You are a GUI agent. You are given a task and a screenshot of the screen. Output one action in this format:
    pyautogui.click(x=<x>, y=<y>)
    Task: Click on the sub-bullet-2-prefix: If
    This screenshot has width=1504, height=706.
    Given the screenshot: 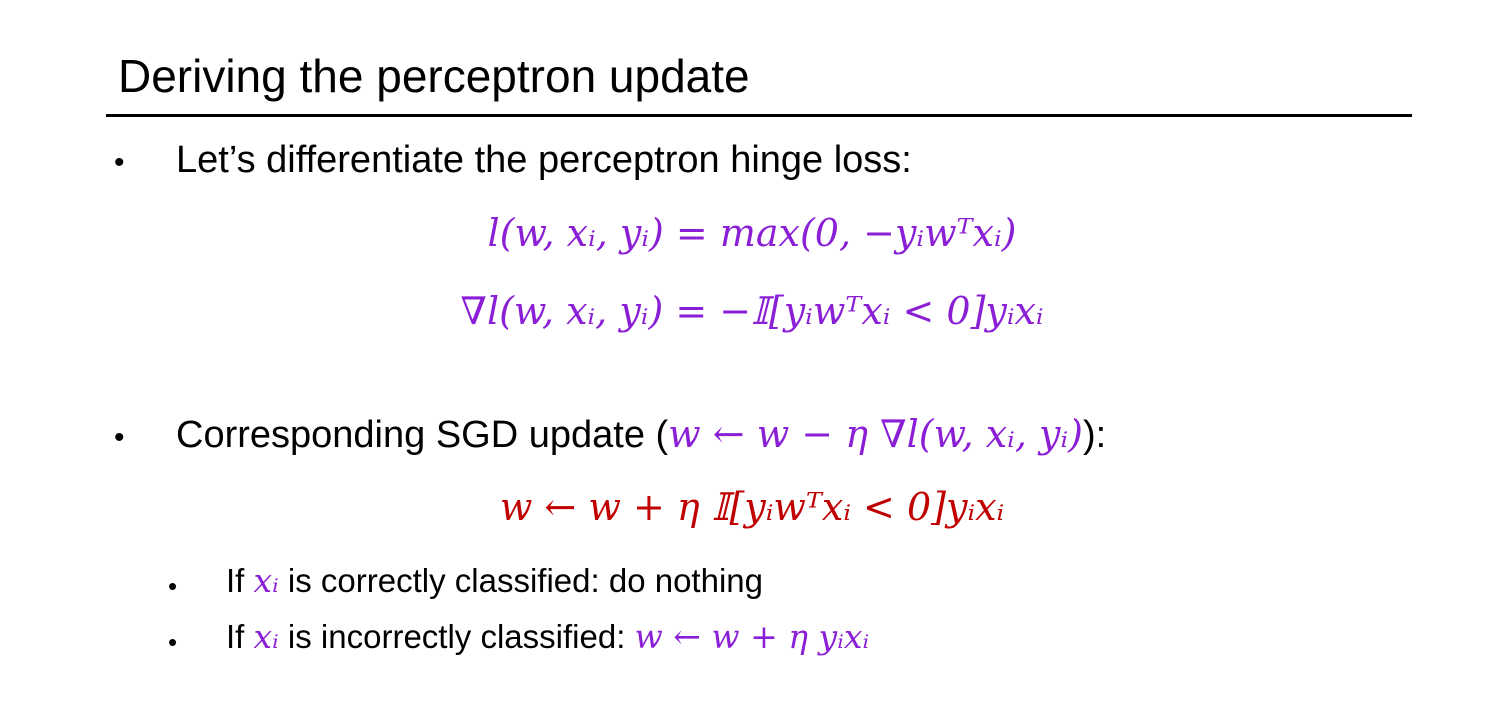 What is the action you would take?
    pyautogui.click(x=240, y=636)
    